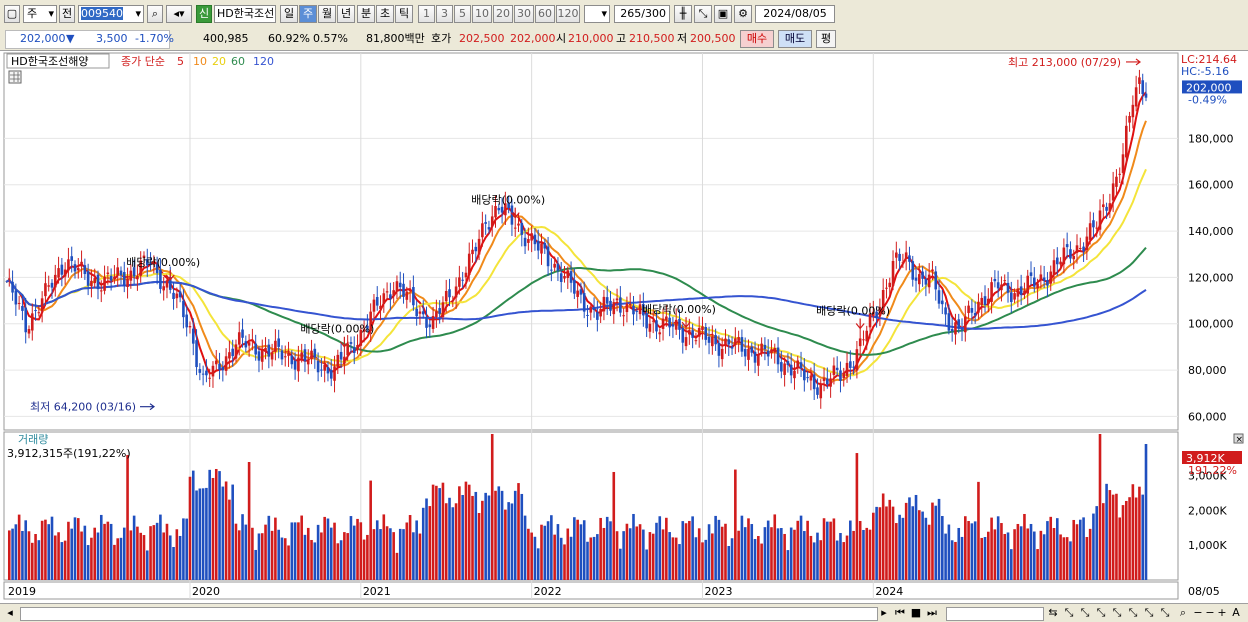  What do you see at coordinates (932, 612) in the screenshot?
I see `forward-icon: ⏭` at bounding box center [932, 612].